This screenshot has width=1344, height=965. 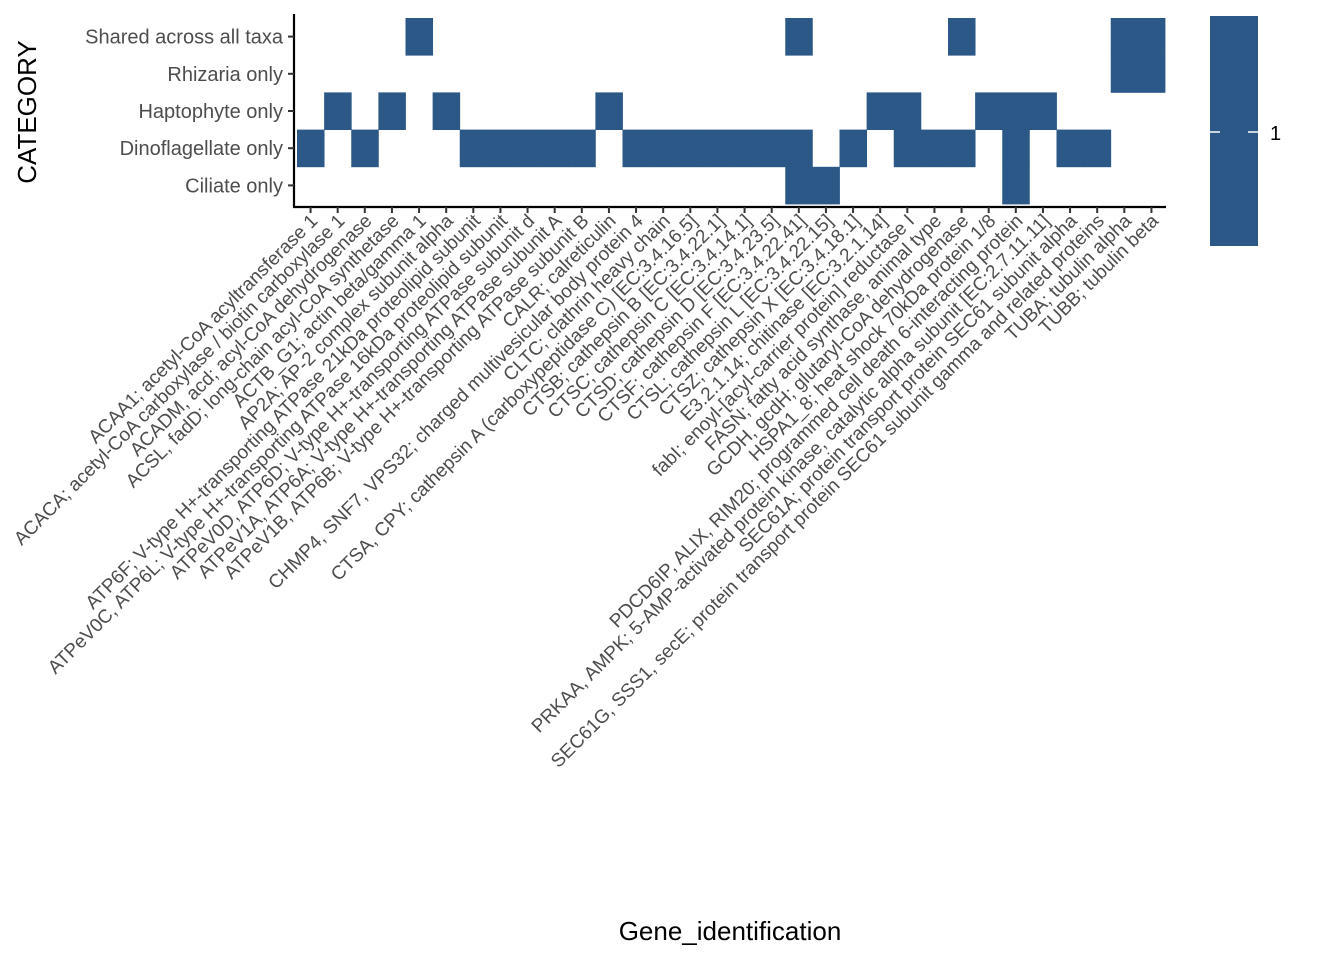 What do you see at coordinates (731, 111) in the screenshot?
I see `cells-layer` at bounding box center [731, 111].